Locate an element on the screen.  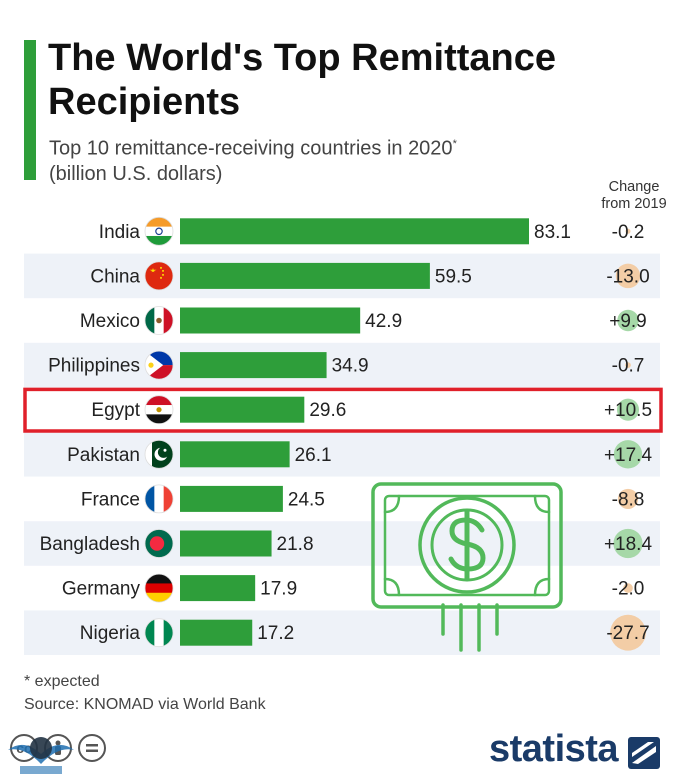
change-bubble-nigeria is located at coordinates (628, 632).